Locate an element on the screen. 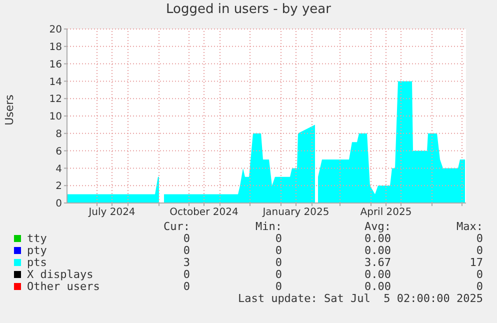  y-tick-label: 0 is located at coordinates (59, 204).